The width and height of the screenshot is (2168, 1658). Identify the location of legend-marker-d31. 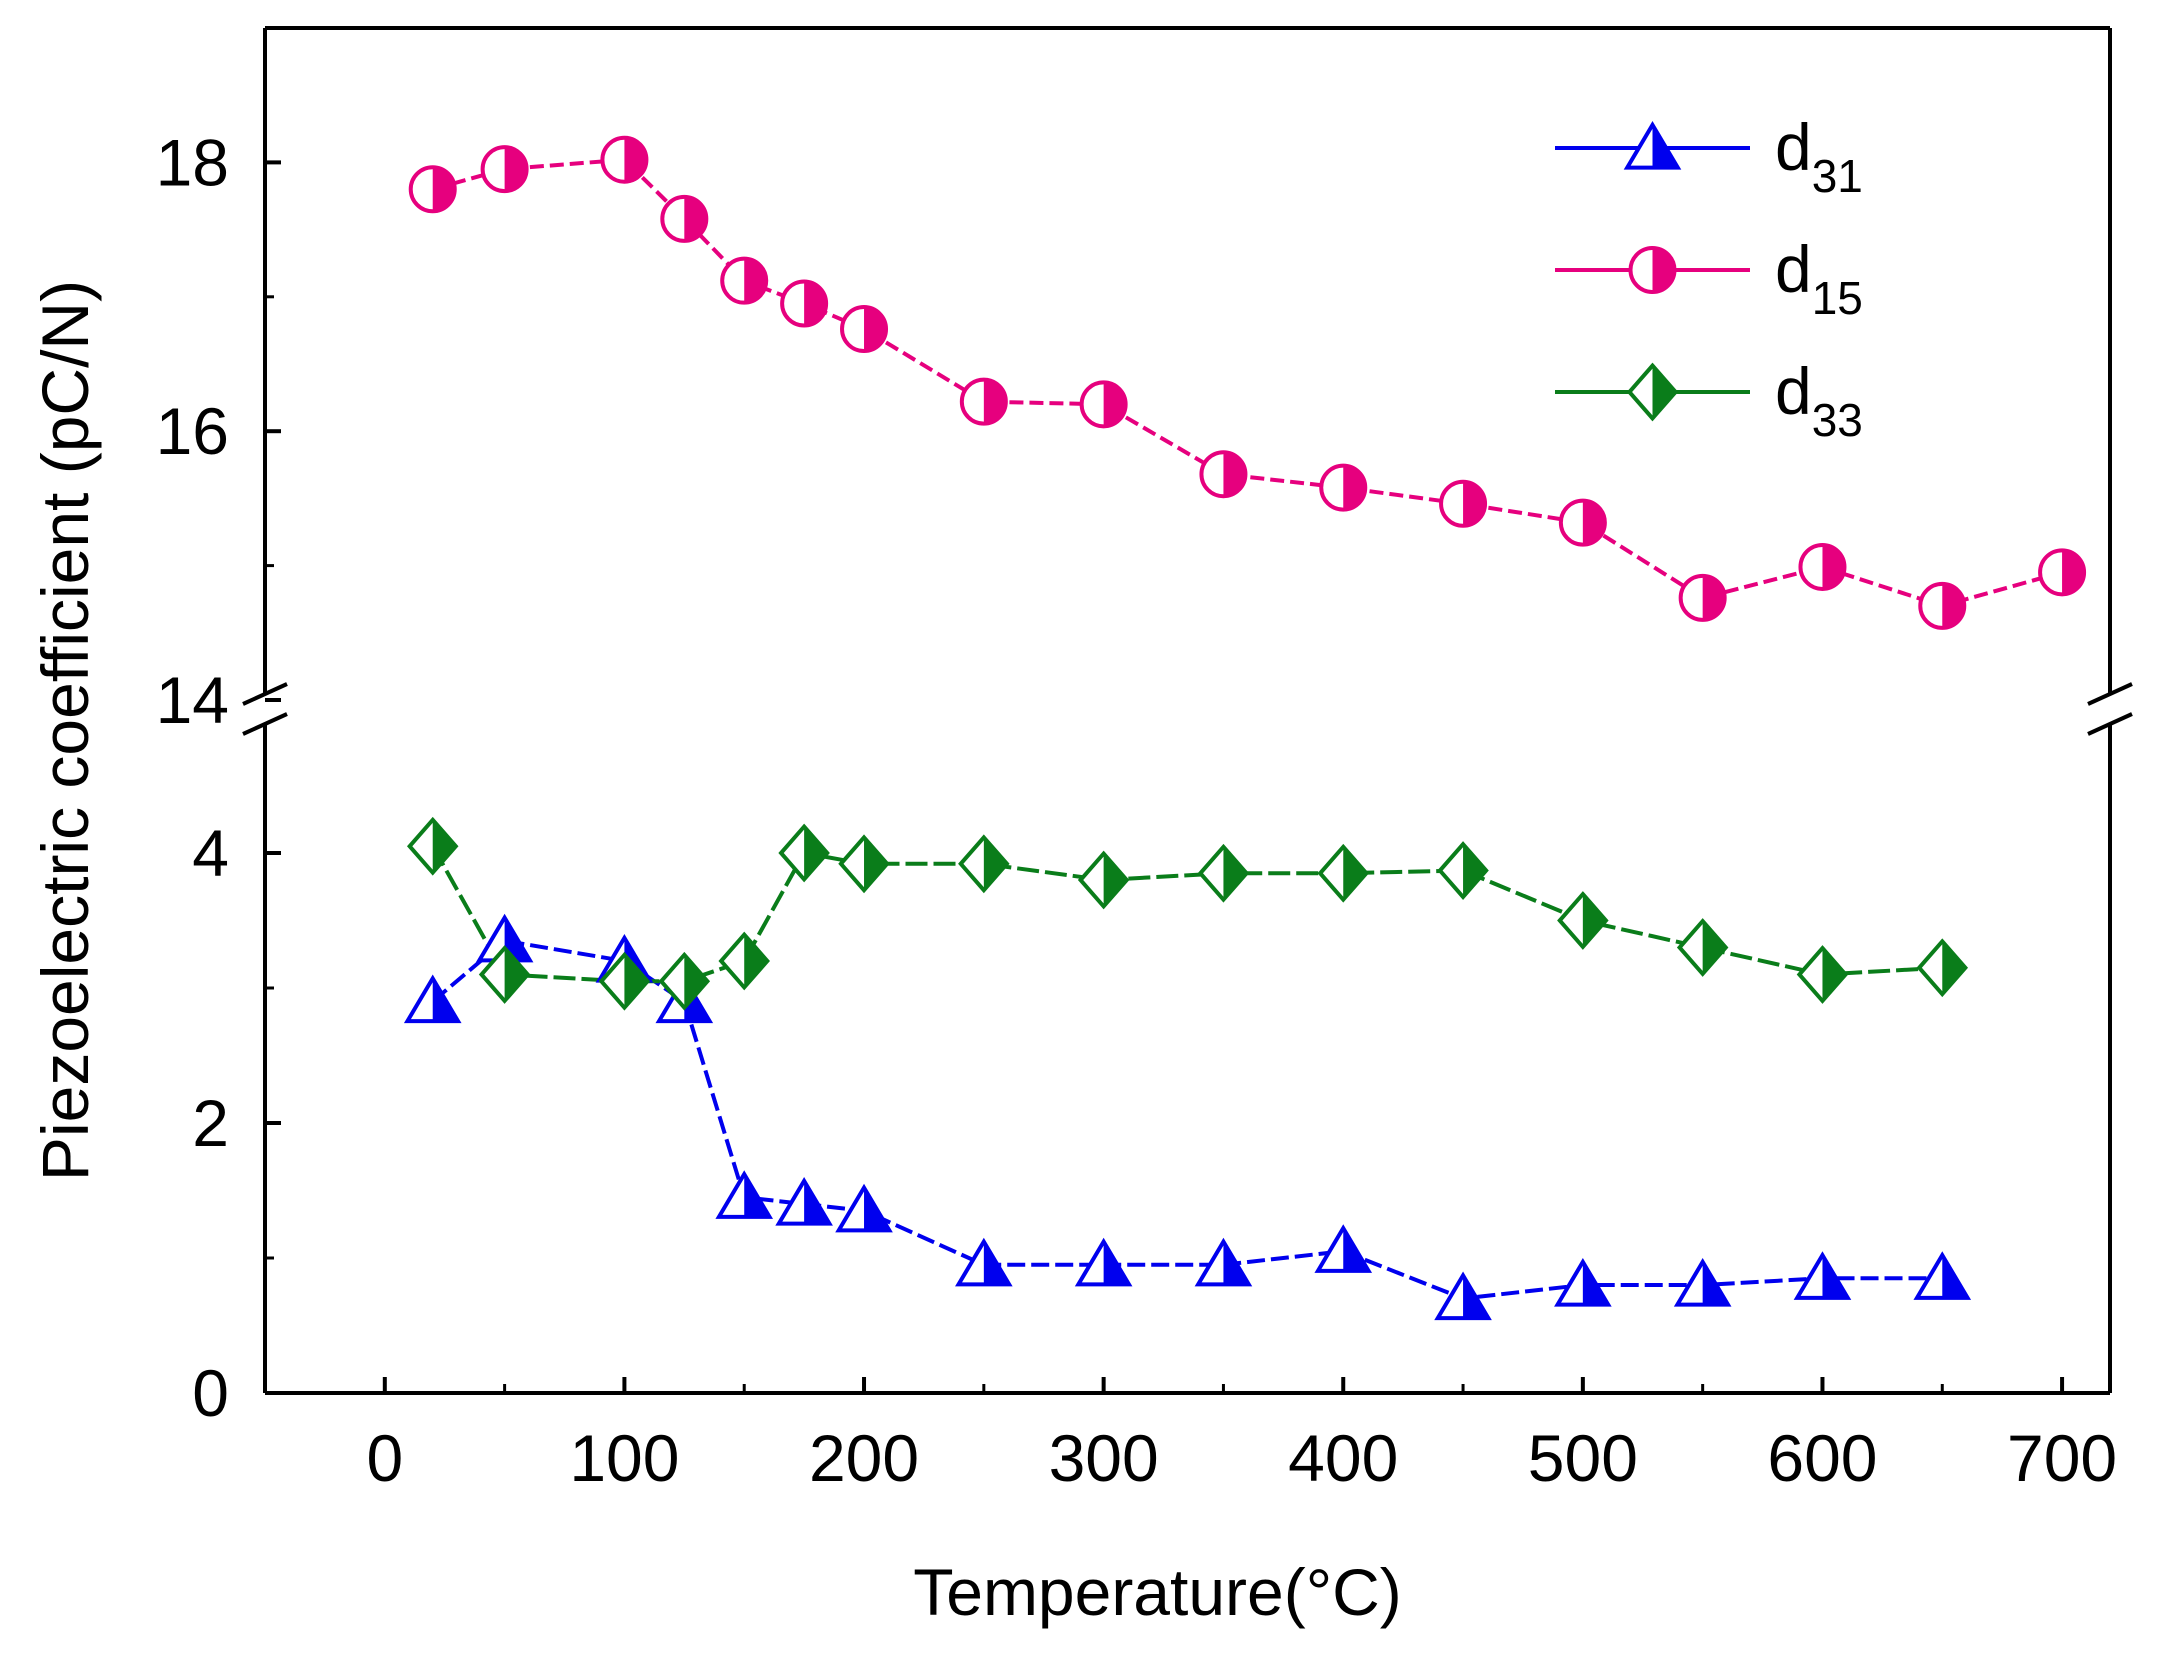
(1652, 145).